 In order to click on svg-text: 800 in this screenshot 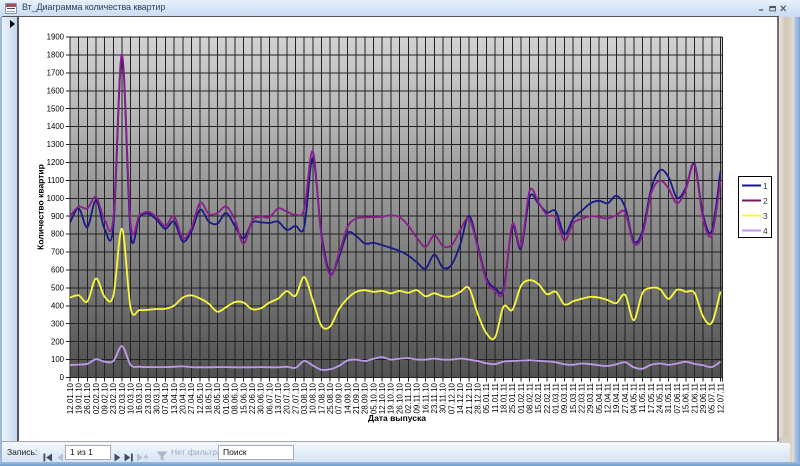, I will do `click(58, 234)`.